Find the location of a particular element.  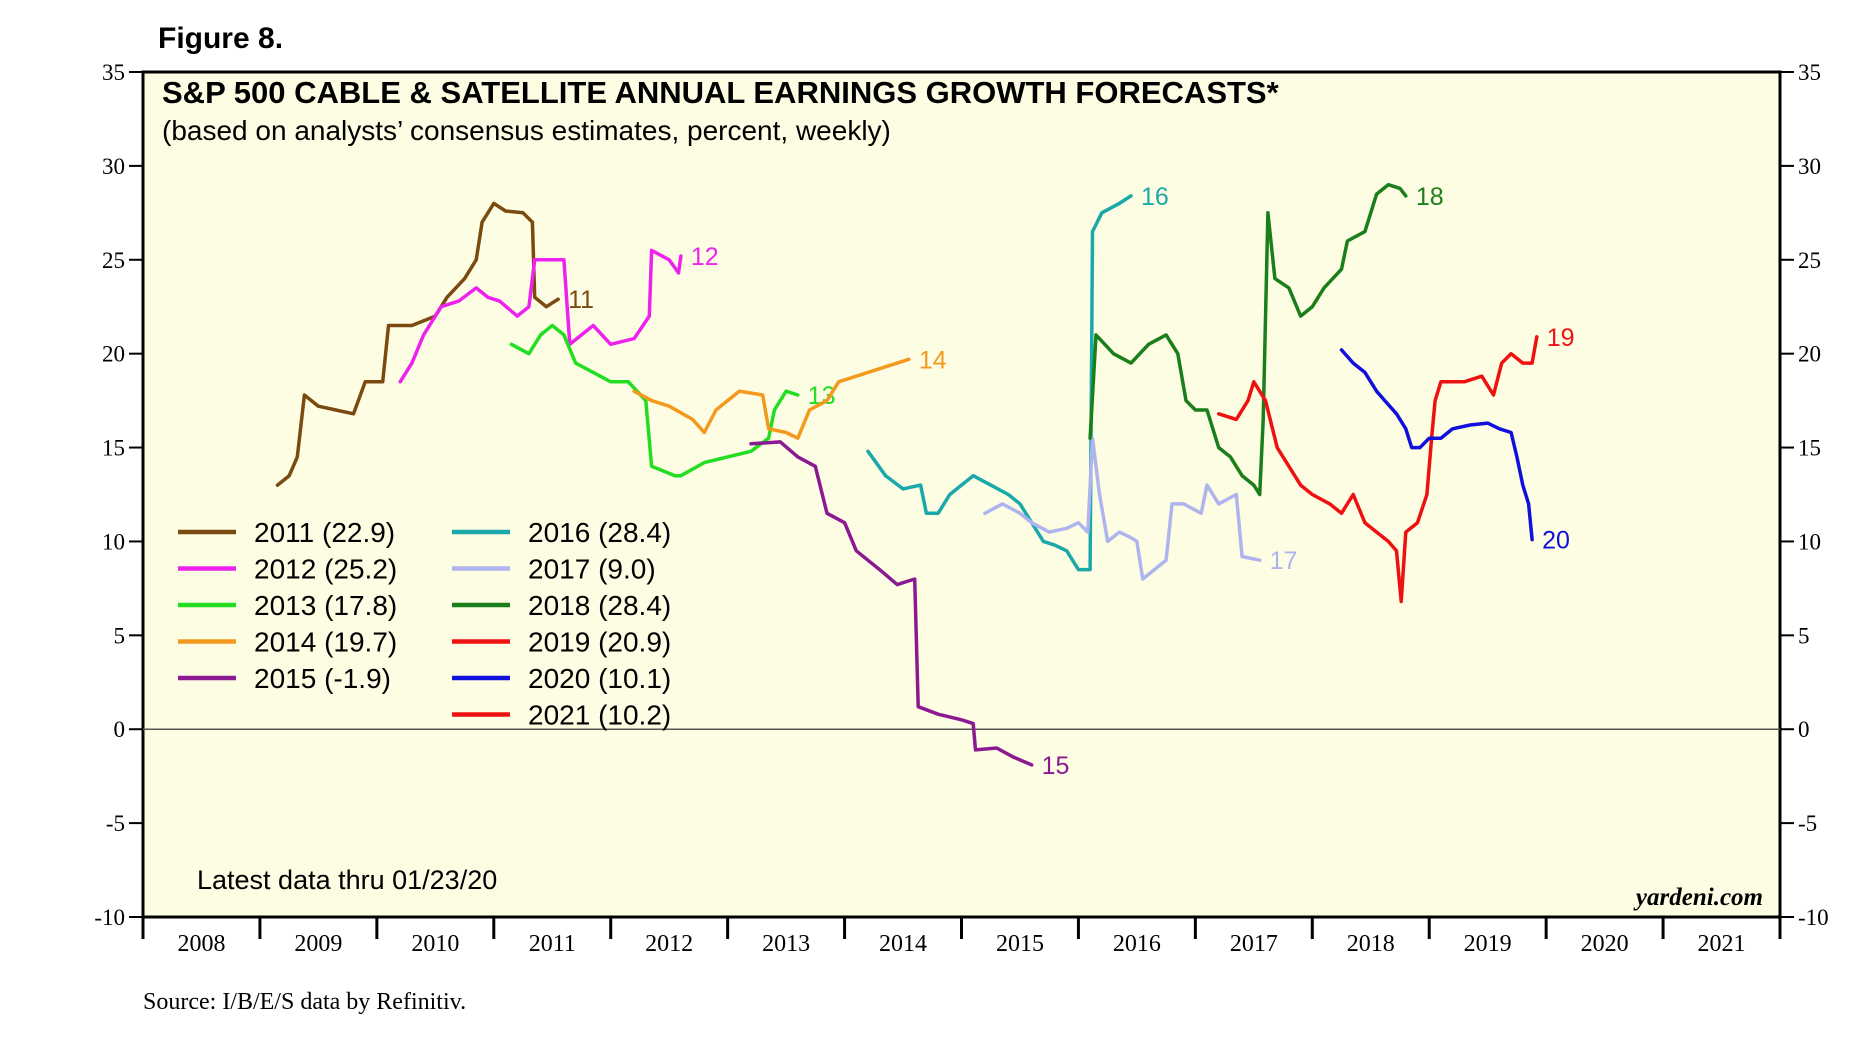

latest-data-note: Latest data thru 01/23/20 is located at coordinates (347, 880).